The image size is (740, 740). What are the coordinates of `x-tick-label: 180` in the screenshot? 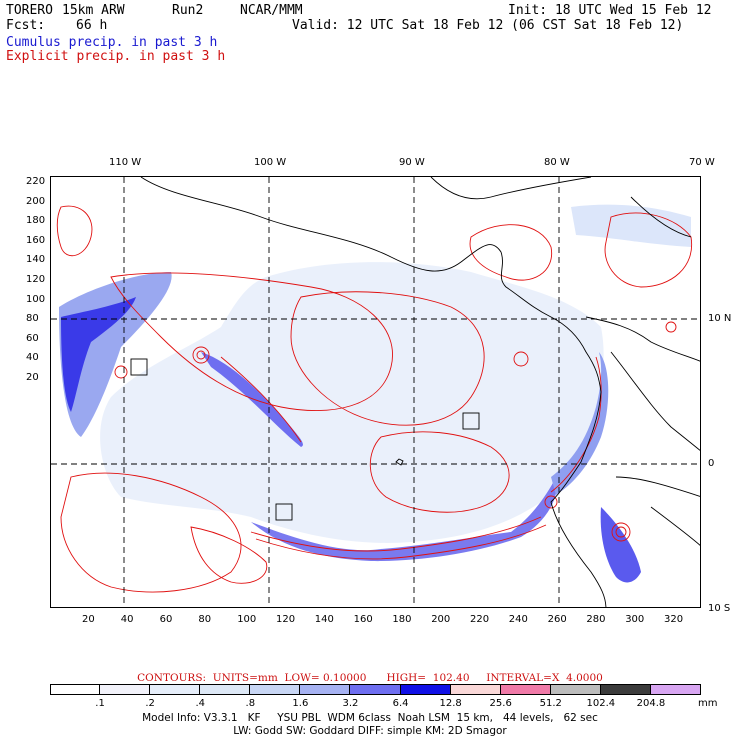 It's located at (402, 619).